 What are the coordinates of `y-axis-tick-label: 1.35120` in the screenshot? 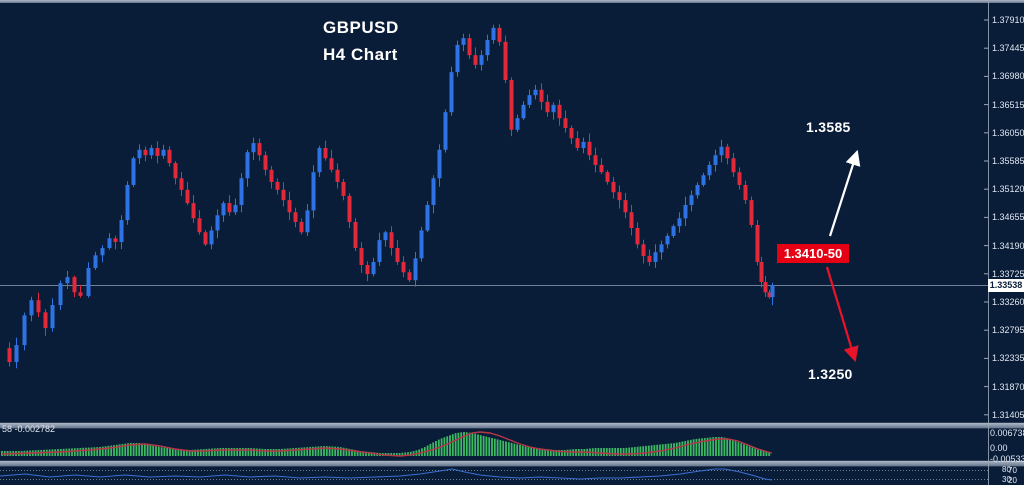 It's located at (1008, 189).